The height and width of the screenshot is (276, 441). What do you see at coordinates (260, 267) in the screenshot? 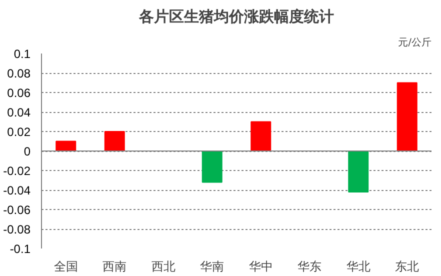
I see `x-tick-label: 华中` at bounding box center [260, 267].